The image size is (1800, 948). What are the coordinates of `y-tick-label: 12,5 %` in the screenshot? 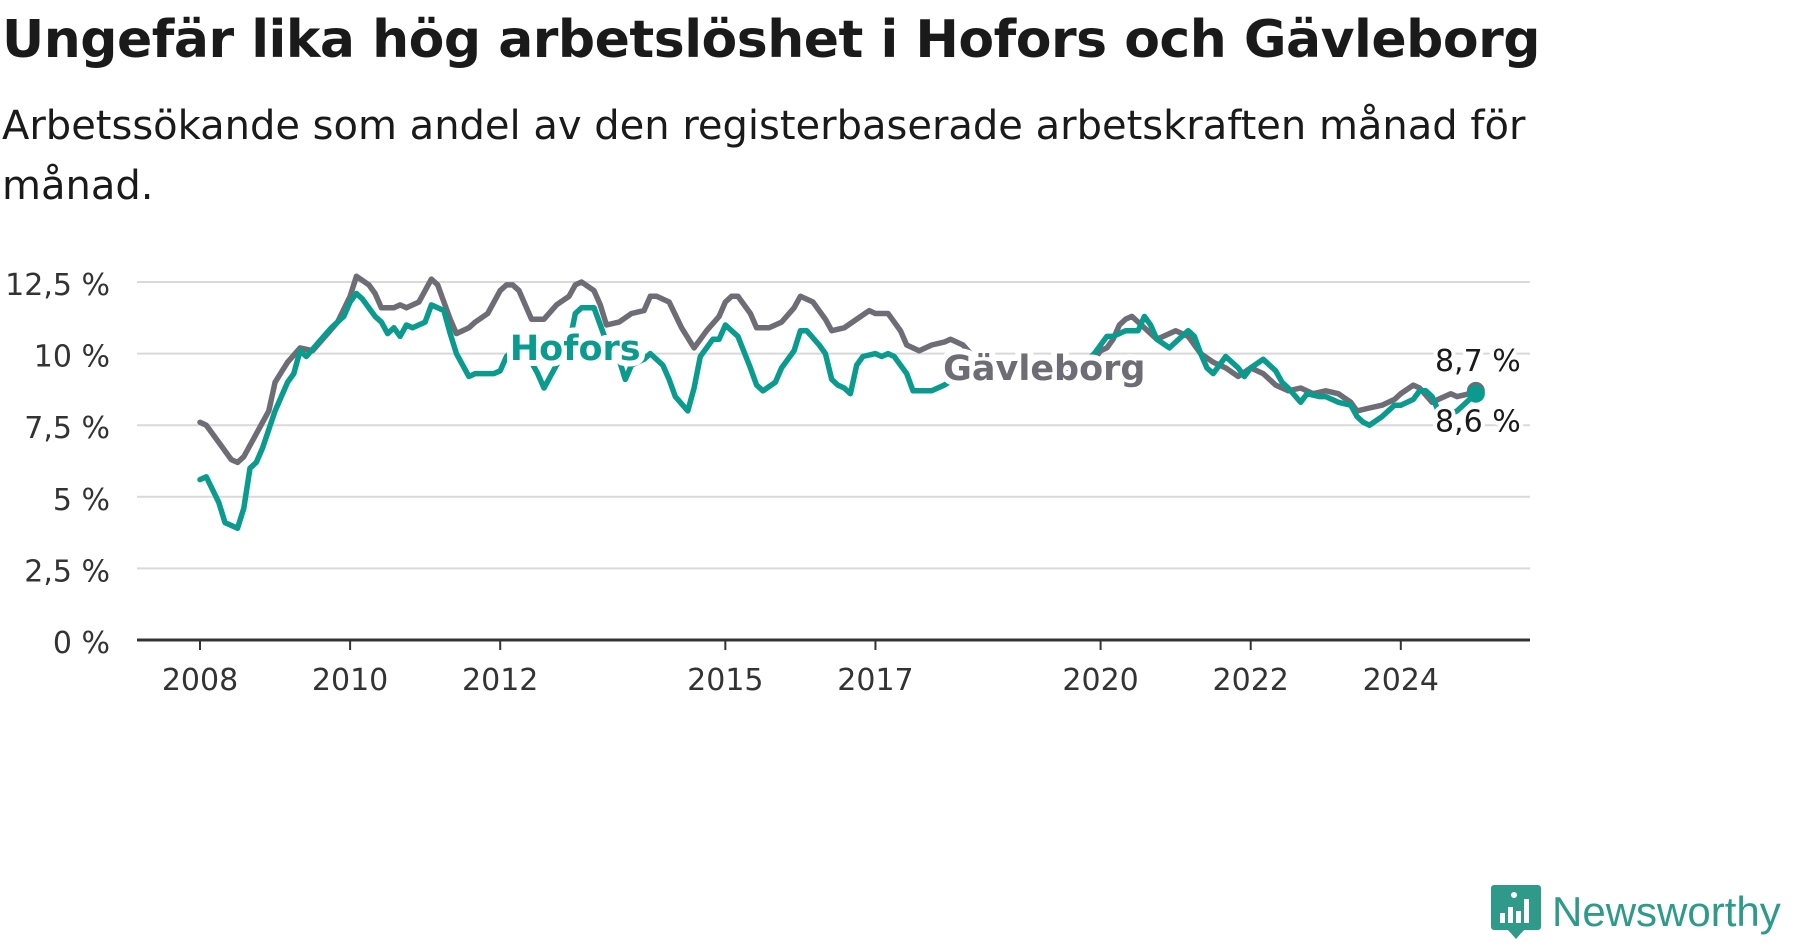 It's located at (57, 285).